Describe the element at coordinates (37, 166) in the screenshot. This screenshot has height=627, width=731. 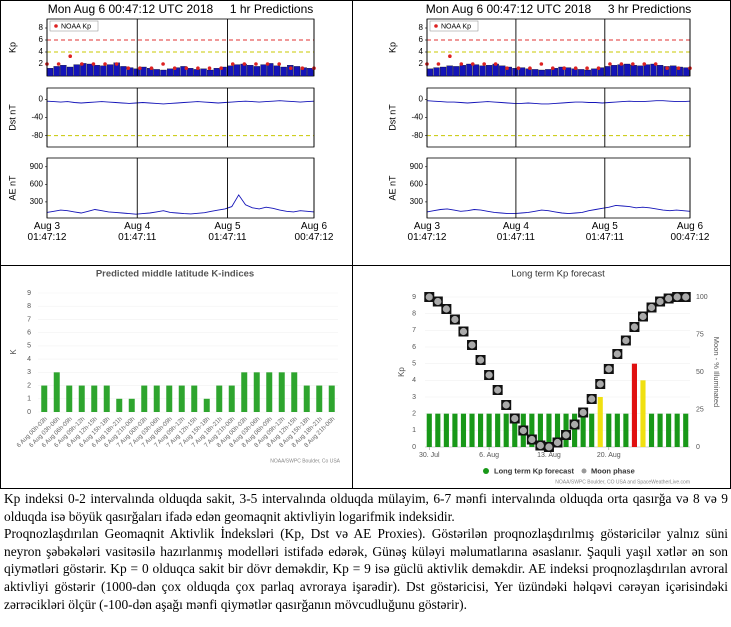
I see `y-tick-label: 900` at that location.